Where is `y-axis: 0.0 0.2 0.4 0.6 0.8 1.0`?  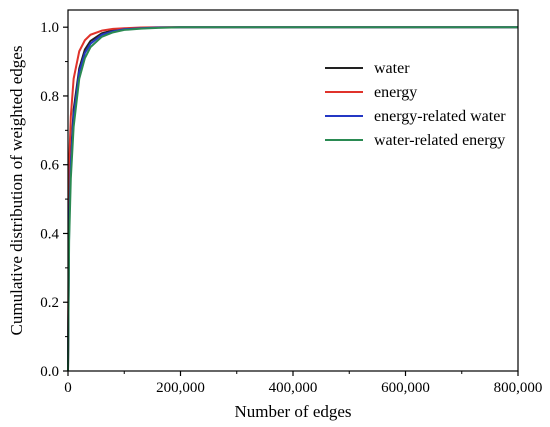 y-axis: 0.0 0.2 0.4 0.6 0.8 1.0 is located at coordinates (54, 200).